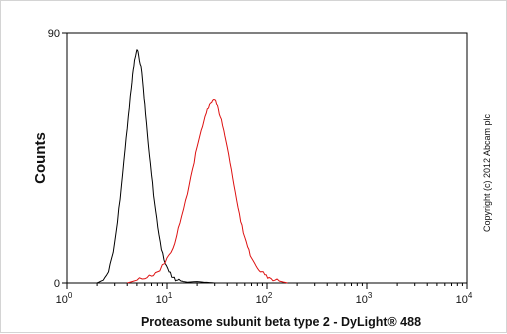  I want to click on x-tick-label: 10³, so click(364, 298).